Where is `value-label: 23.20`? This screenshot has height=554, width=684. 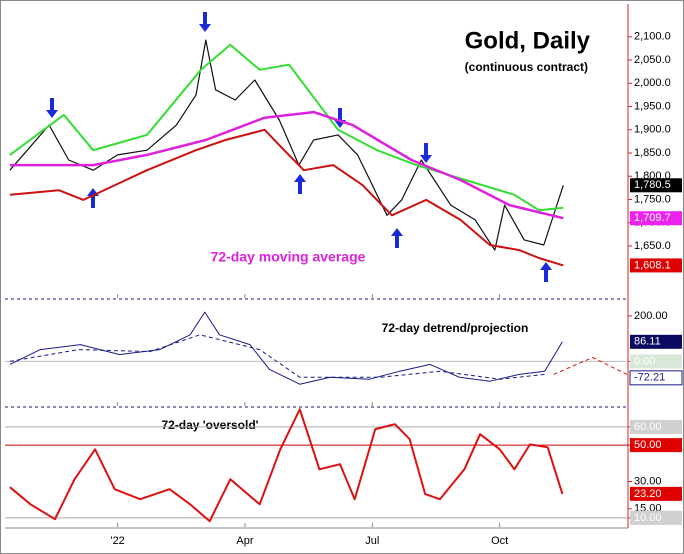
value-label: 23.20 is located at coordinates (648, 494).